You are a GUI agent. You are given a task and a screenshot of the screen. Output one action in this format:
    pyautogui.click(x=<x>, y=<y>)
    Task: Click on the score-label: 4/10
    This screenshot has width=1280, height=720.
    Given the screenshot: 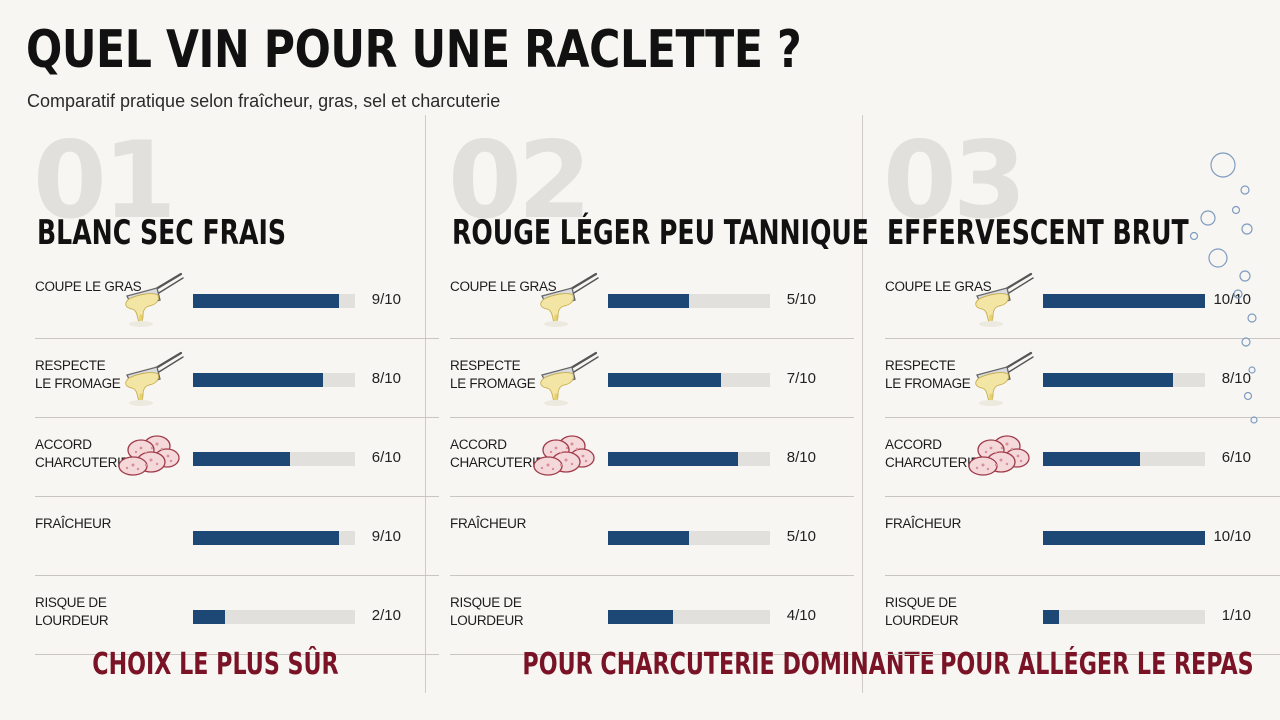 What is the action you would take?
    pyautogui.click(x=801, y=615)
    